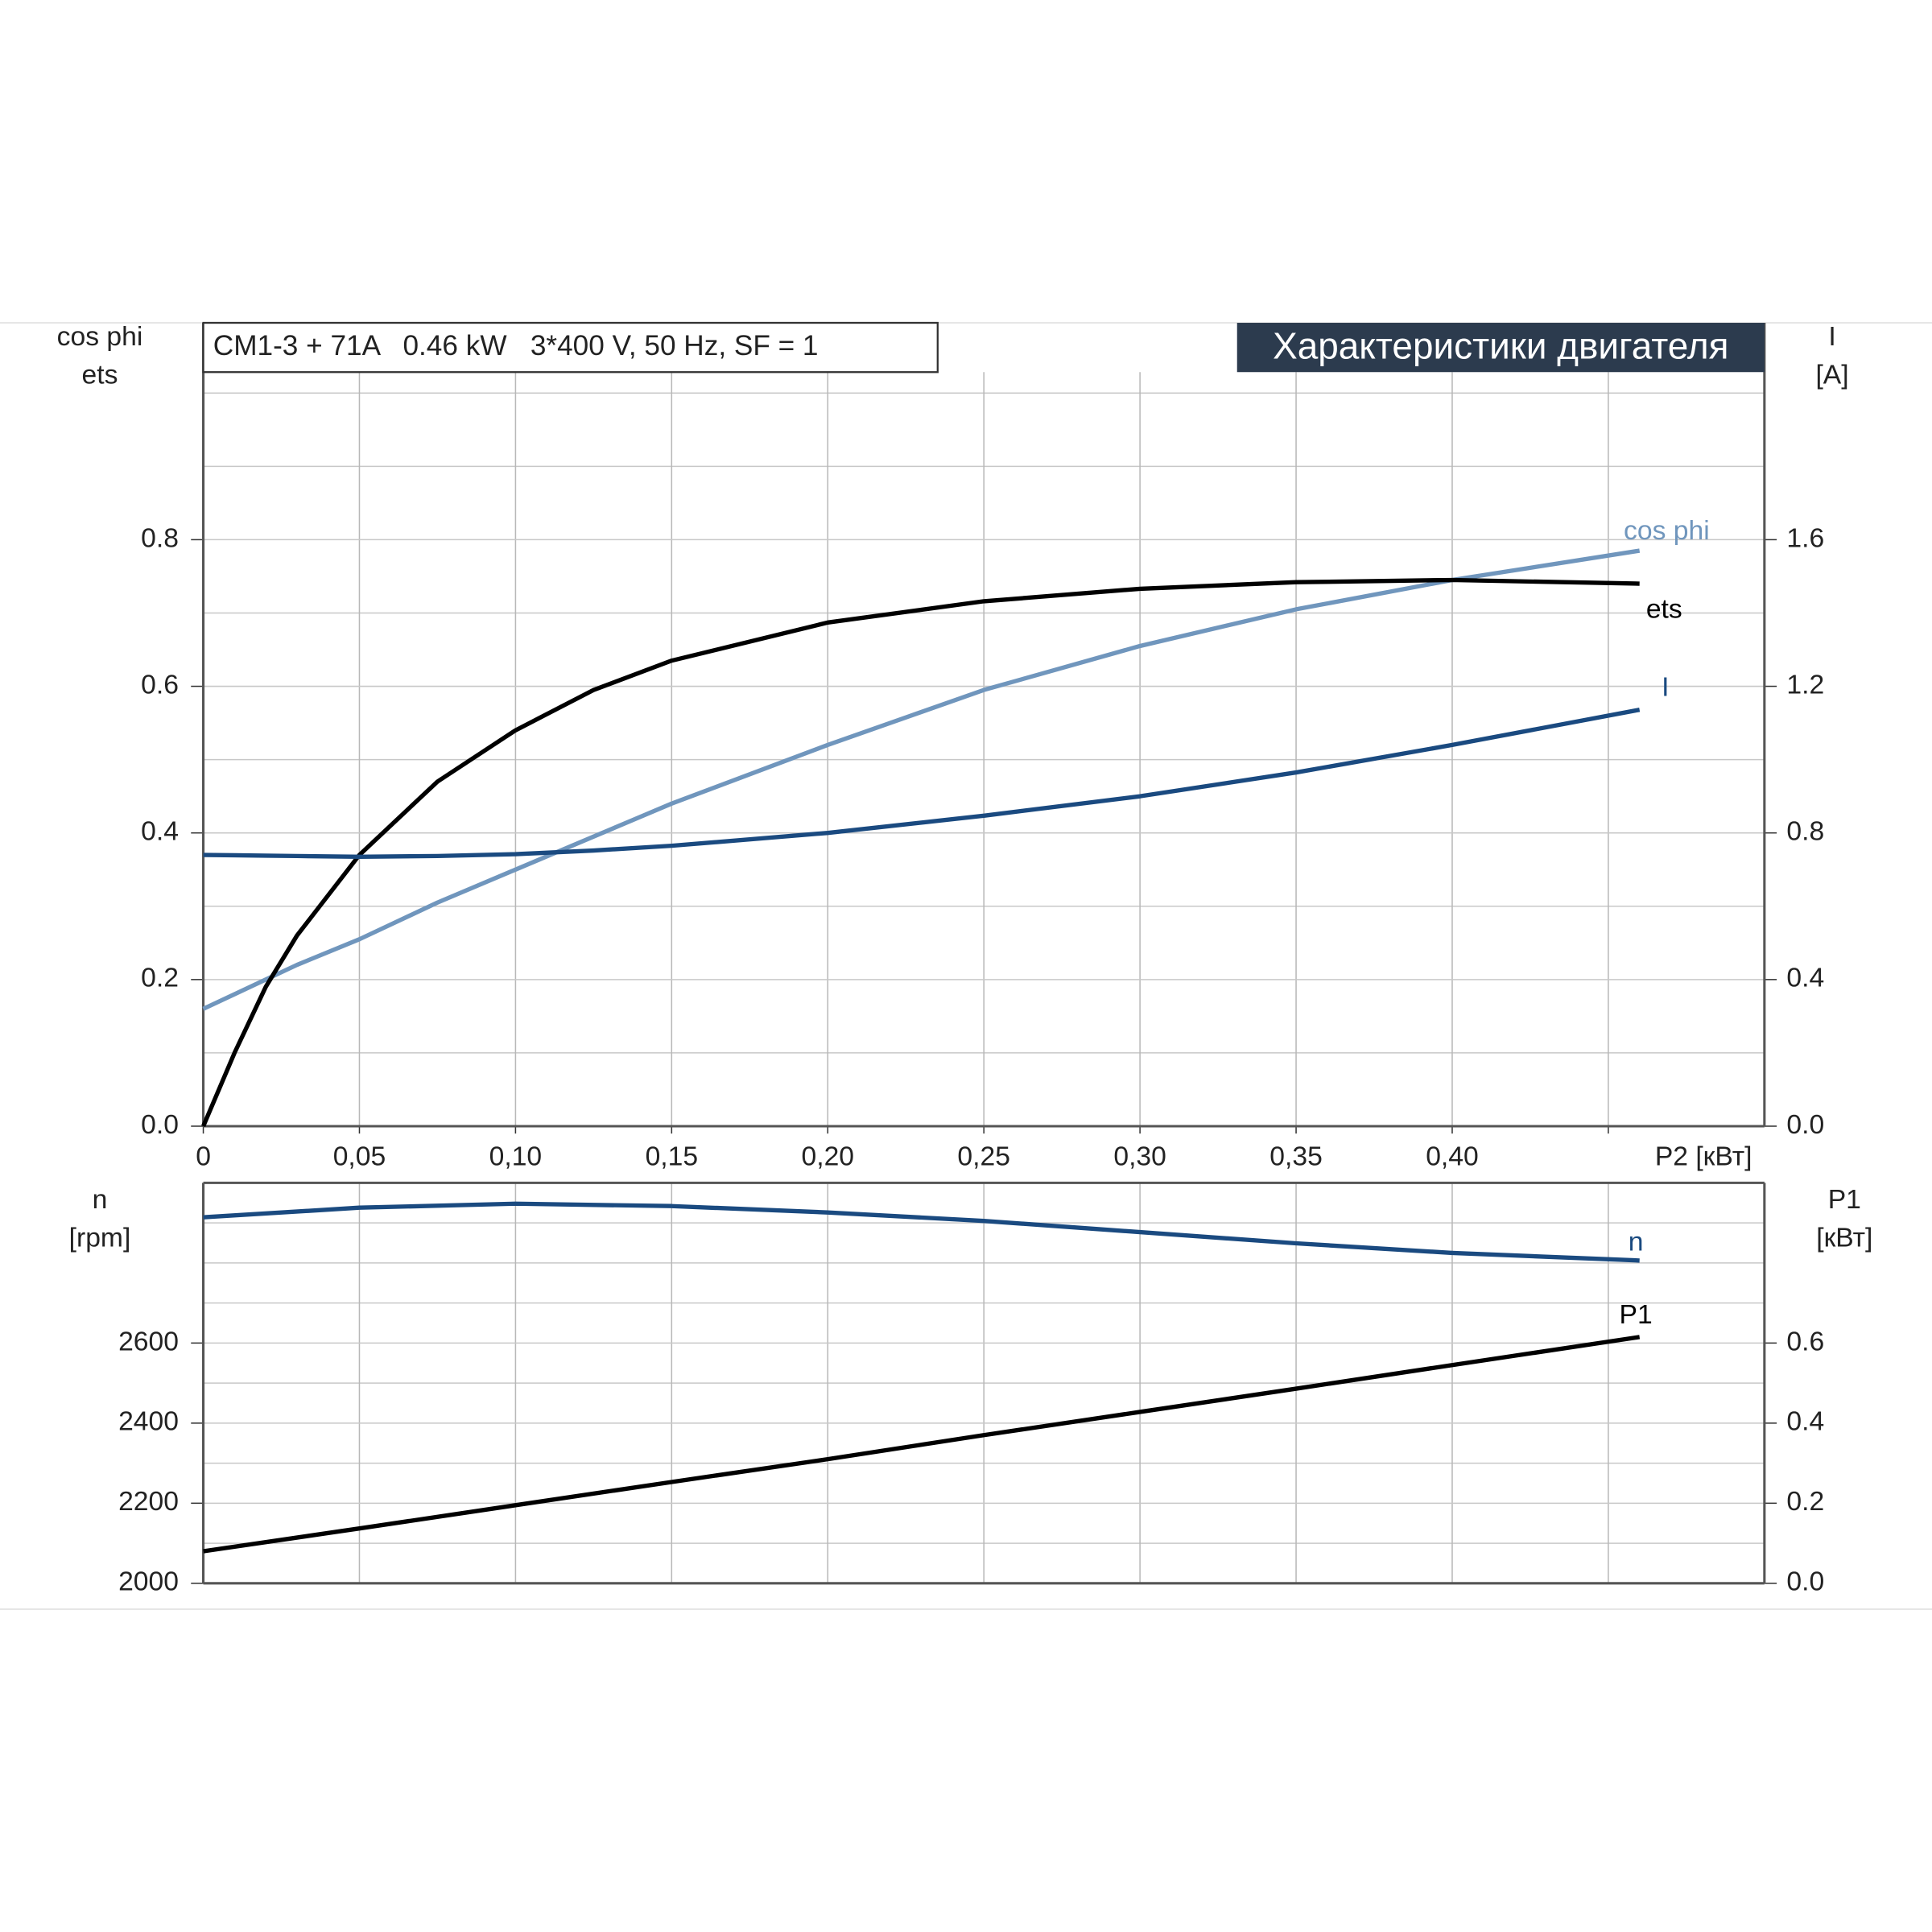 The height and width of the screenshot is (1932, 1932). Describe the element at coordinates (148, 1422) in the screenshot. I see `y-tick-label: 2400` at that location.